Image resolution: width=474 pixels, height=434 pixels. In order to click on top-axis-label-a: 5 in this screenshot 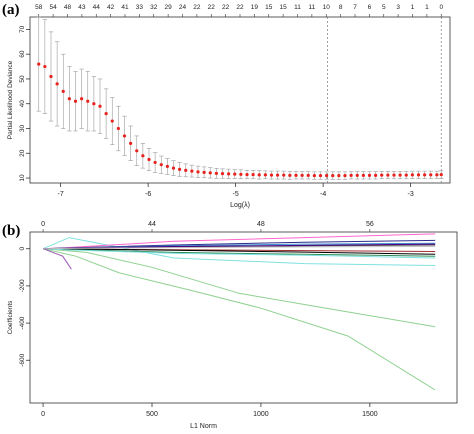, I will do `click(384, 7)`.